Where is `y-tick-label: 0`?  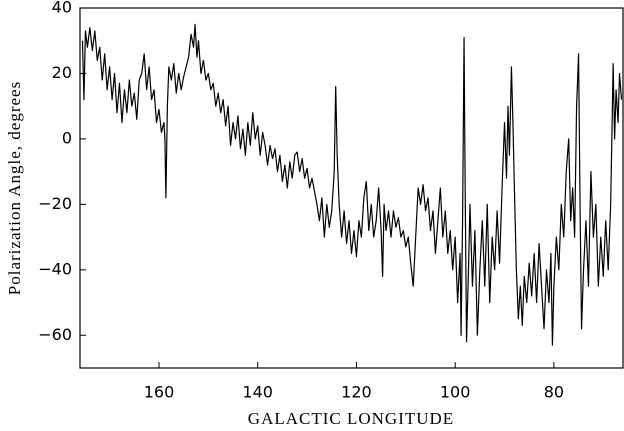 y-tick-label: 0 is located at coordinates (67, 137).